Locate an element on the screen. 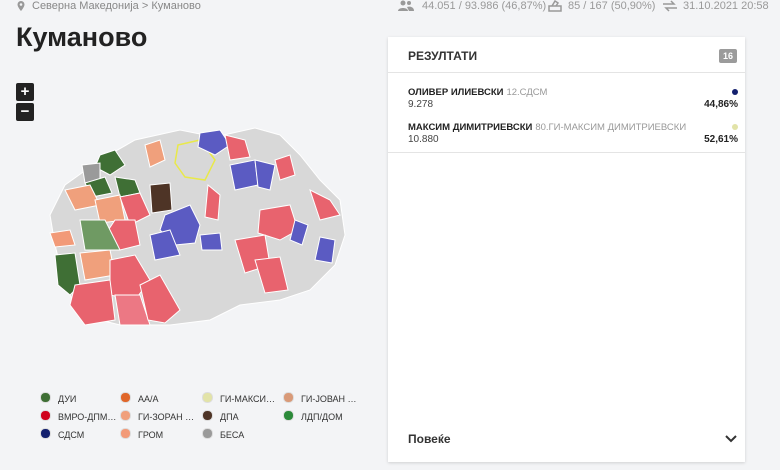 This screenshot has width=780, height=470. candidate-votes: 9.278 is located at coordinates (421, 104).